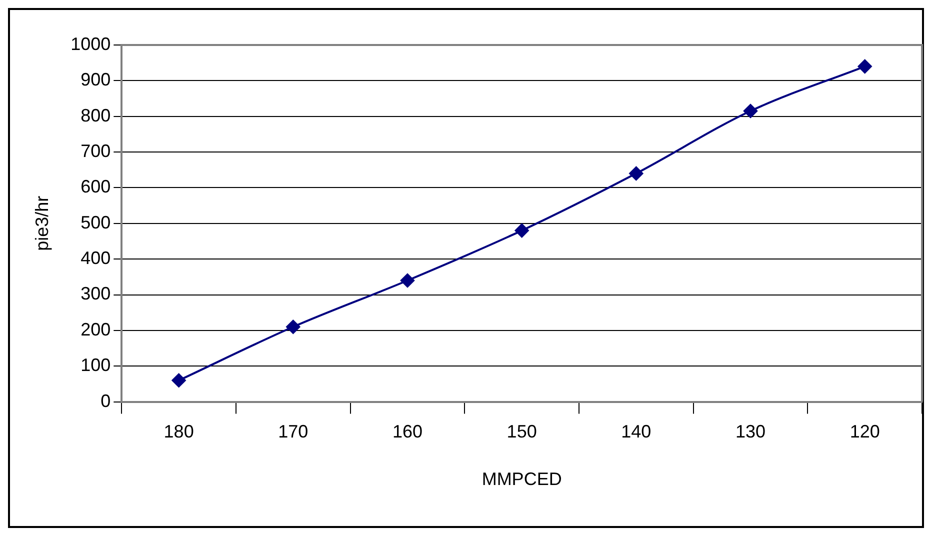 Image resolution: width=934 pixels, height=535 pixels. Describe the element at coordinates (95, 151) in the screenshot. I see `y-tick-label: 700` at that location.